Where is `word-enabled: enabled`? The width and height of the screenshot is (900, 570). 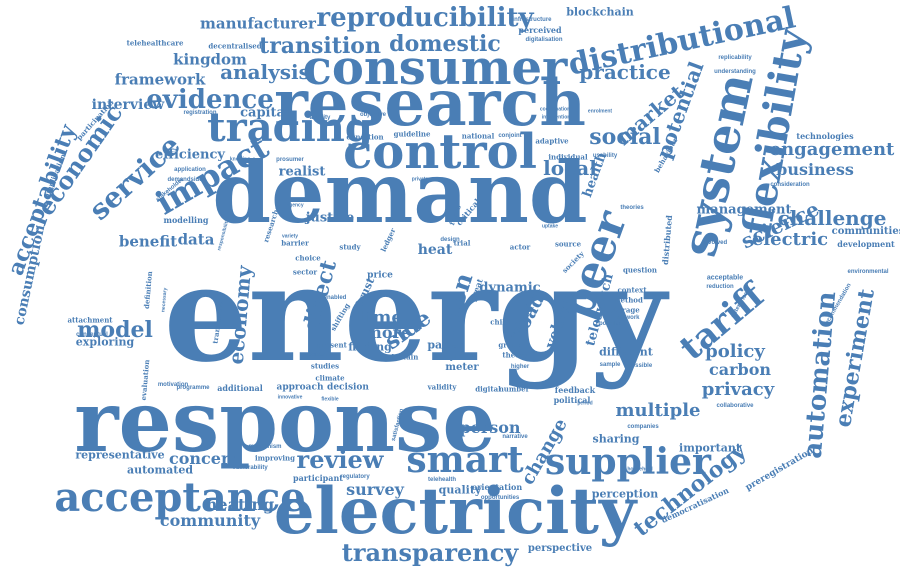
word-enabled: enabled is located at coordinates (335, 298).